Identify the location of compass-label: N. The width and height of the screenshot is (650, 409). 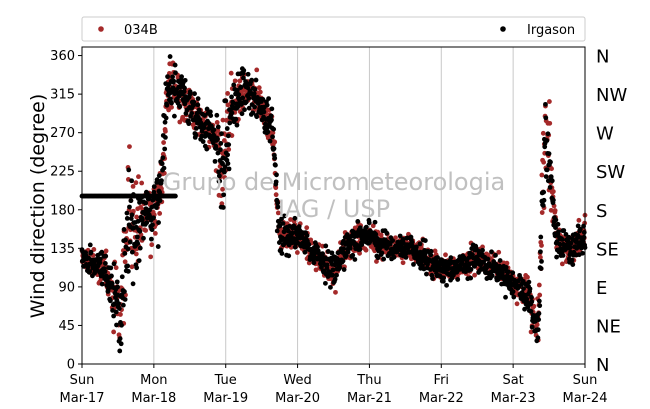
(602, 365).